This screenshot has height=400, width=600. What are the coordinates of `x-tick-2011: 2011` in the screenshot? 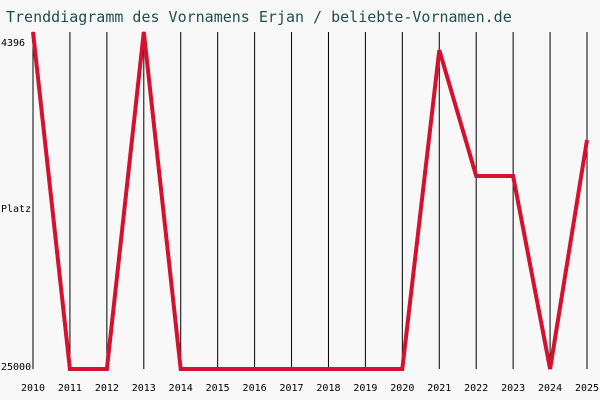 It's located at (70, 388).